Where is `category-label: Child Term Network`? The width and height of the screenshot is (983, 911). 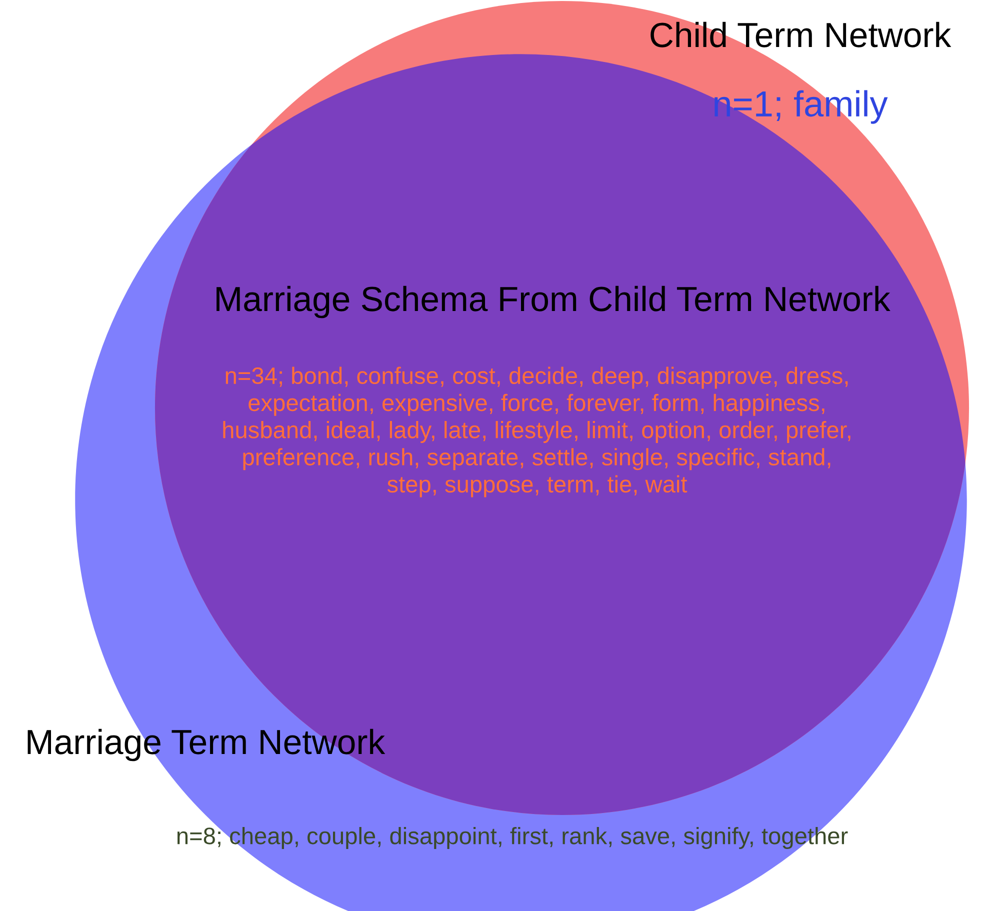 category-label: Child Term Network is located at coordinates (801, 35).